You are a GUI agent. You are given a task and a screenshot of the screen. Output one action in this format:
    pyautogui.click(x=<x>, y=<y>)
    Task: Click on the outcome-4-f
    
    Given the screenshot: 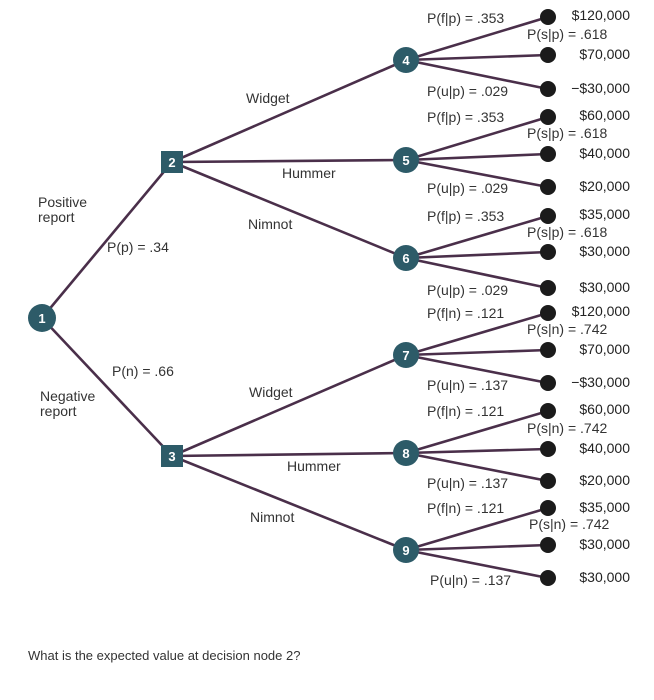 What is the action you would take?
    pyautogui.click(x=477, y=38)
    